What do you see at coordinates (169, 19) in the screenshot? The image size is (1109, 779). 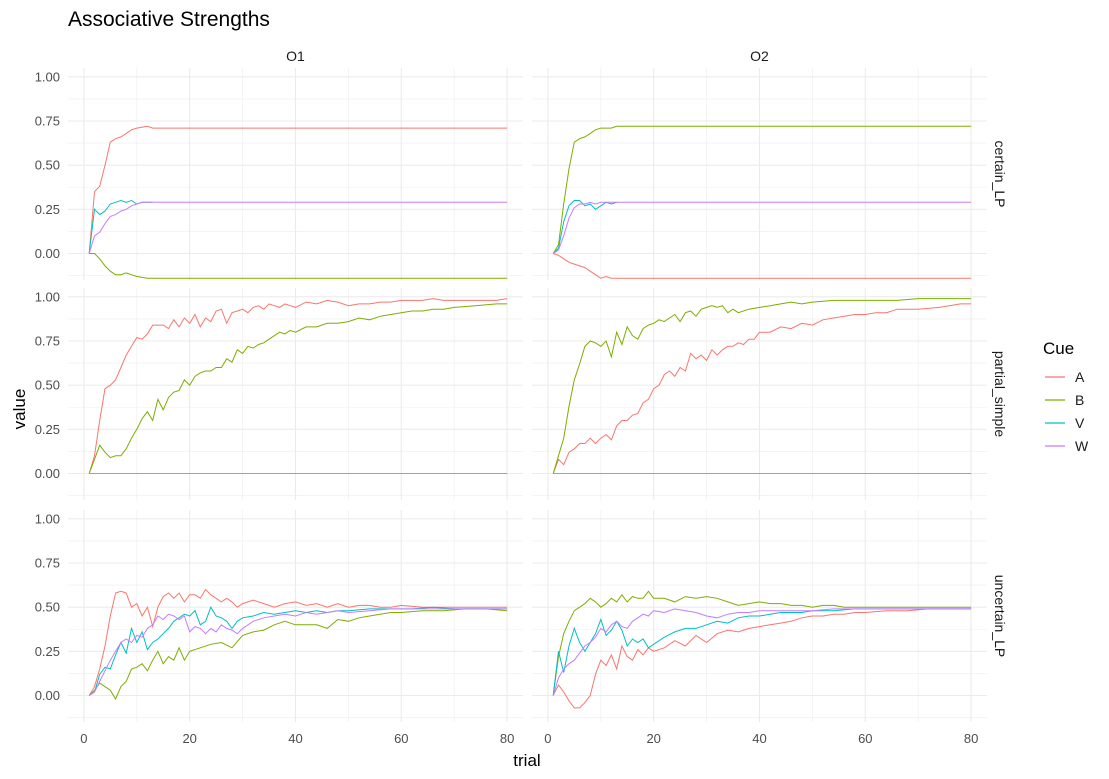 I see `chart-title: Associative Strengths` at bounding box center [169, 19].